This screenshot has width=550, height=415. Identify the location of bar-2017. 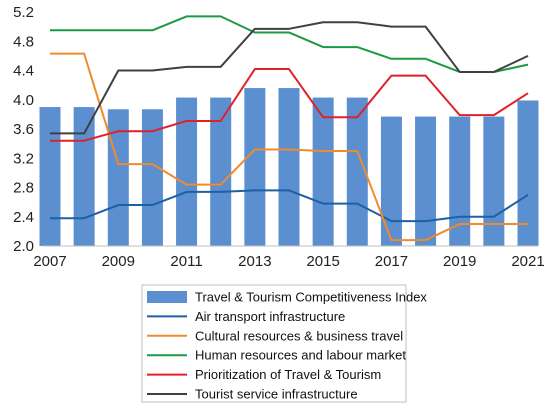
(391, 181).